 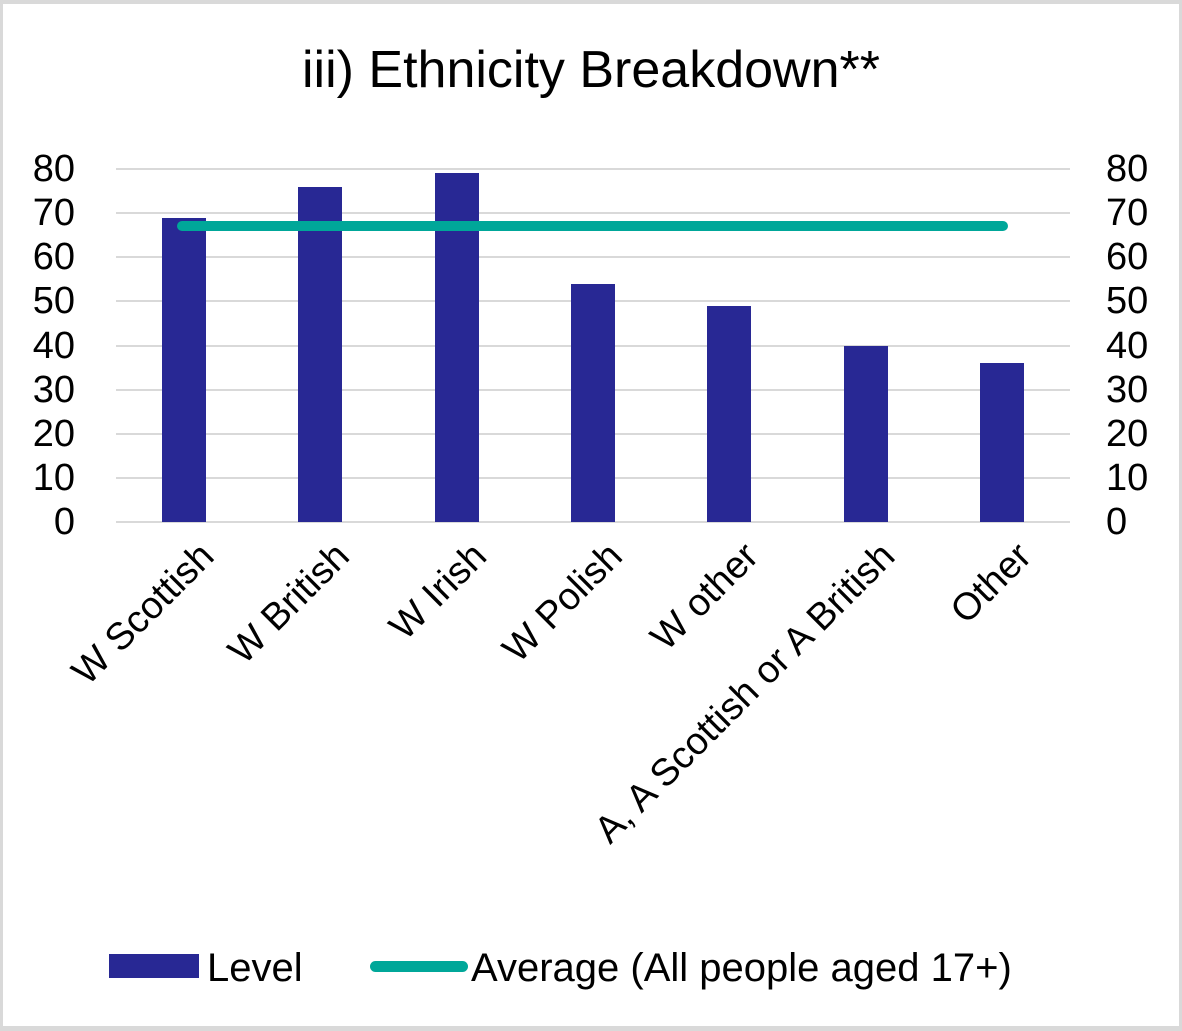 What do you see at coordinates (1001, 442) in the screenshot?
I see `bar-other` at bounding box center [1001, 442].